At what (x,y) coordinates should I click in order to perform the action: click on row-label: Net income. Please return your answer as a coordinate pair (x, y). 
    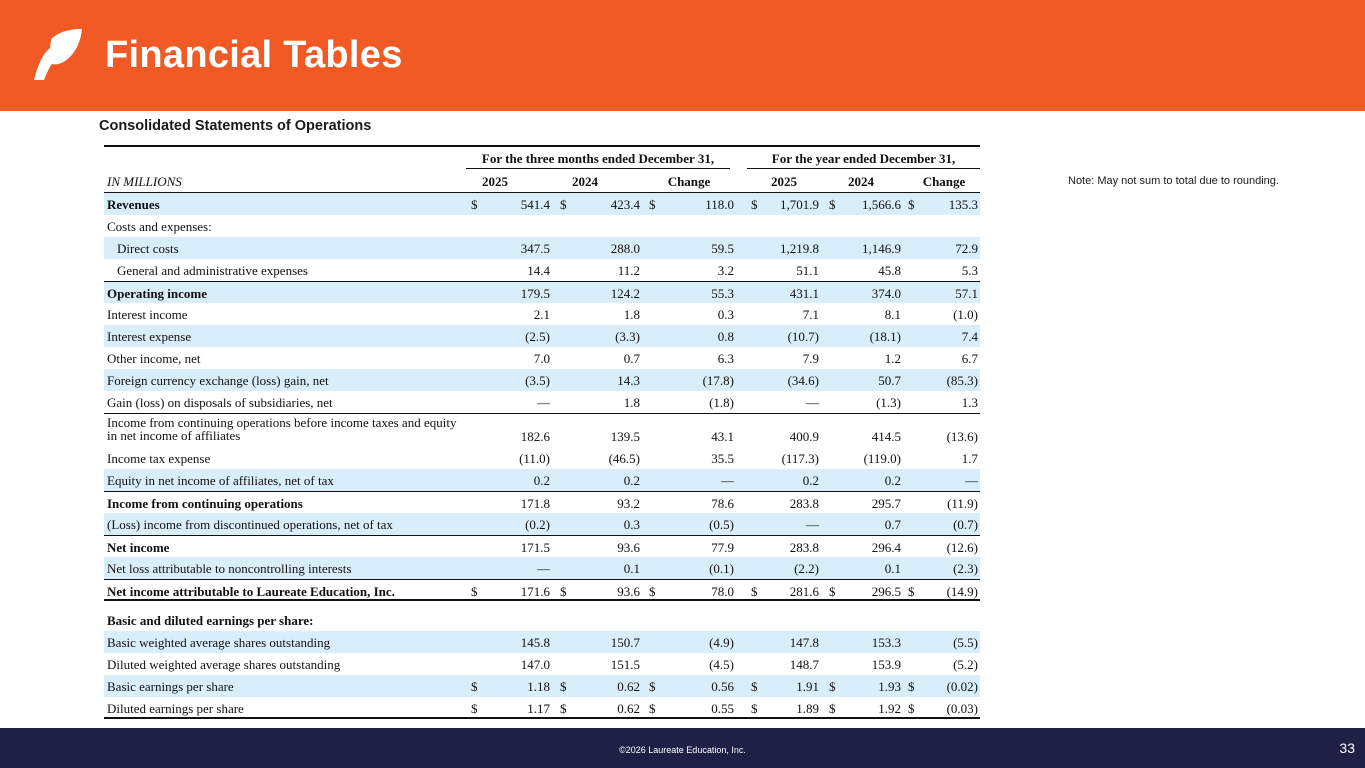
    Looking at the image, I should click on (138, 547).